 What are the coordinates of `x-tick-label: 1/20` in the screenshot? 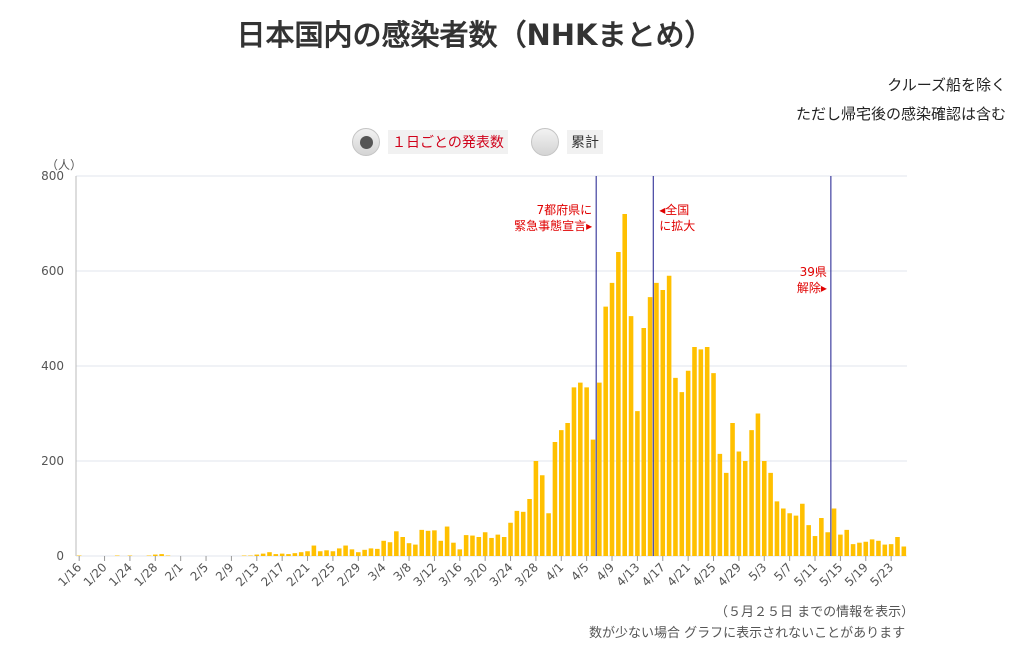 It's located at (95, 574).